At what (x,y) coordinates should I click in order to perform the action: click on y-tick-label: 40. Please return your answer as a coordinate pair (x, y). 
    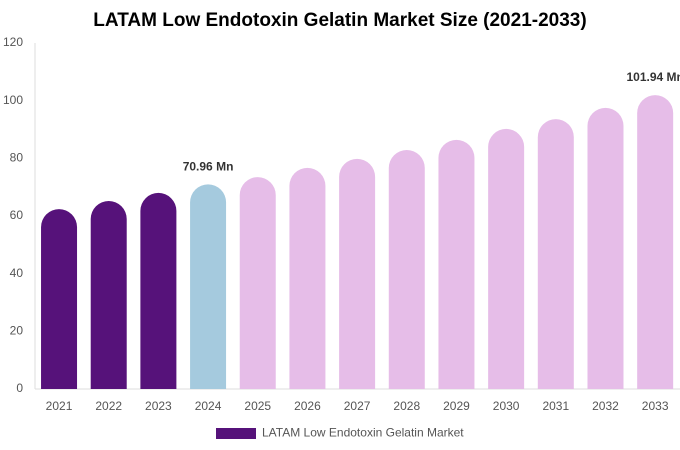
    Looking at the image, I should click on (17, 273).